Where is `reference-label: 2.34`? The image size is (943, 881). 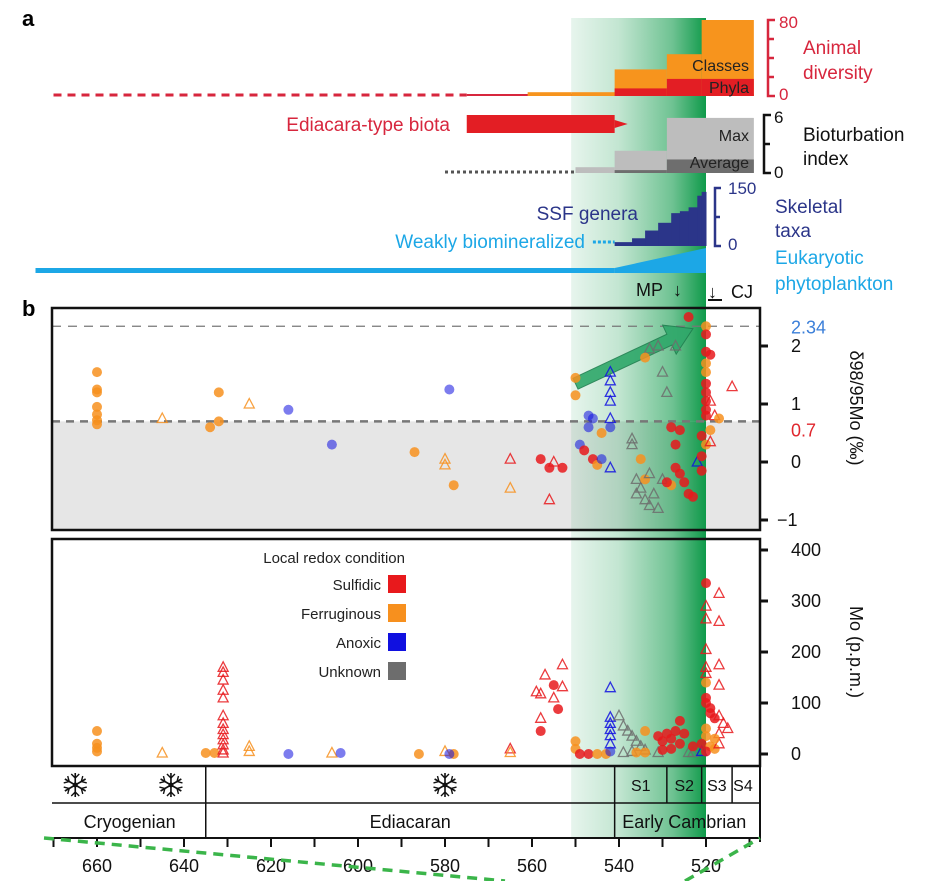 reference-label: 2.34 is located at coordinates (808, 327).